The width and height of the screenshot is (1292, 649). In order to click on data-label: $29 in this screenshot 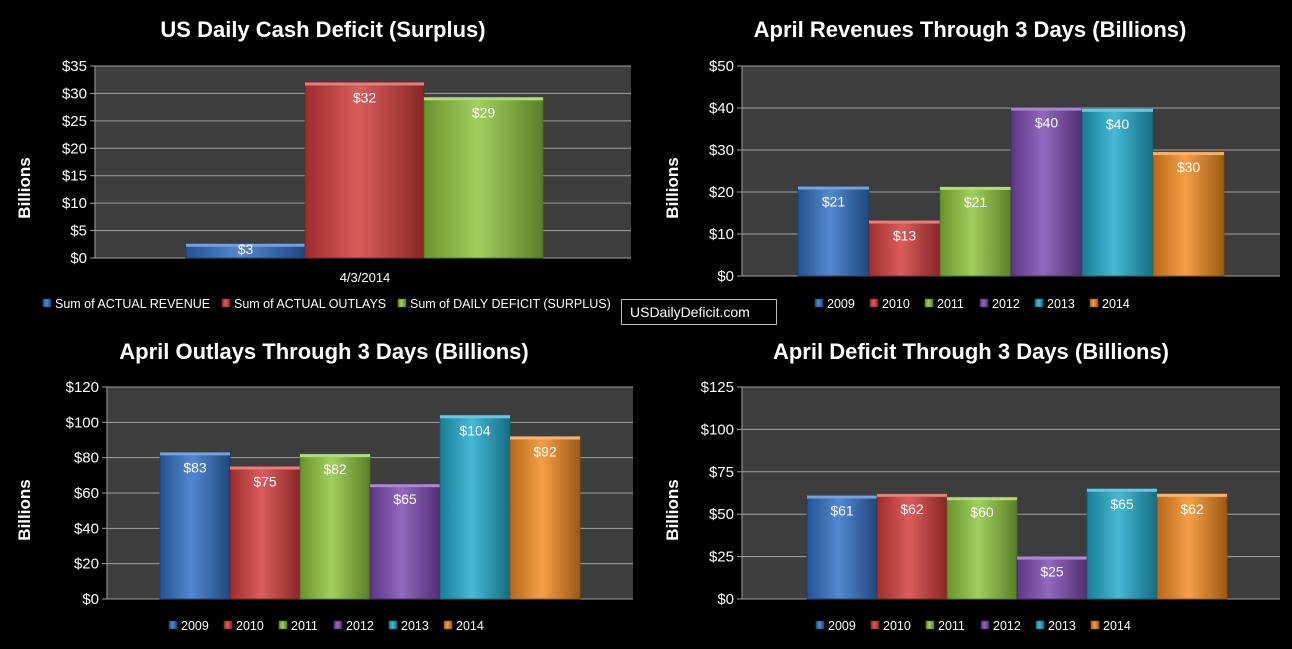, I will do `click(484, 112)`.